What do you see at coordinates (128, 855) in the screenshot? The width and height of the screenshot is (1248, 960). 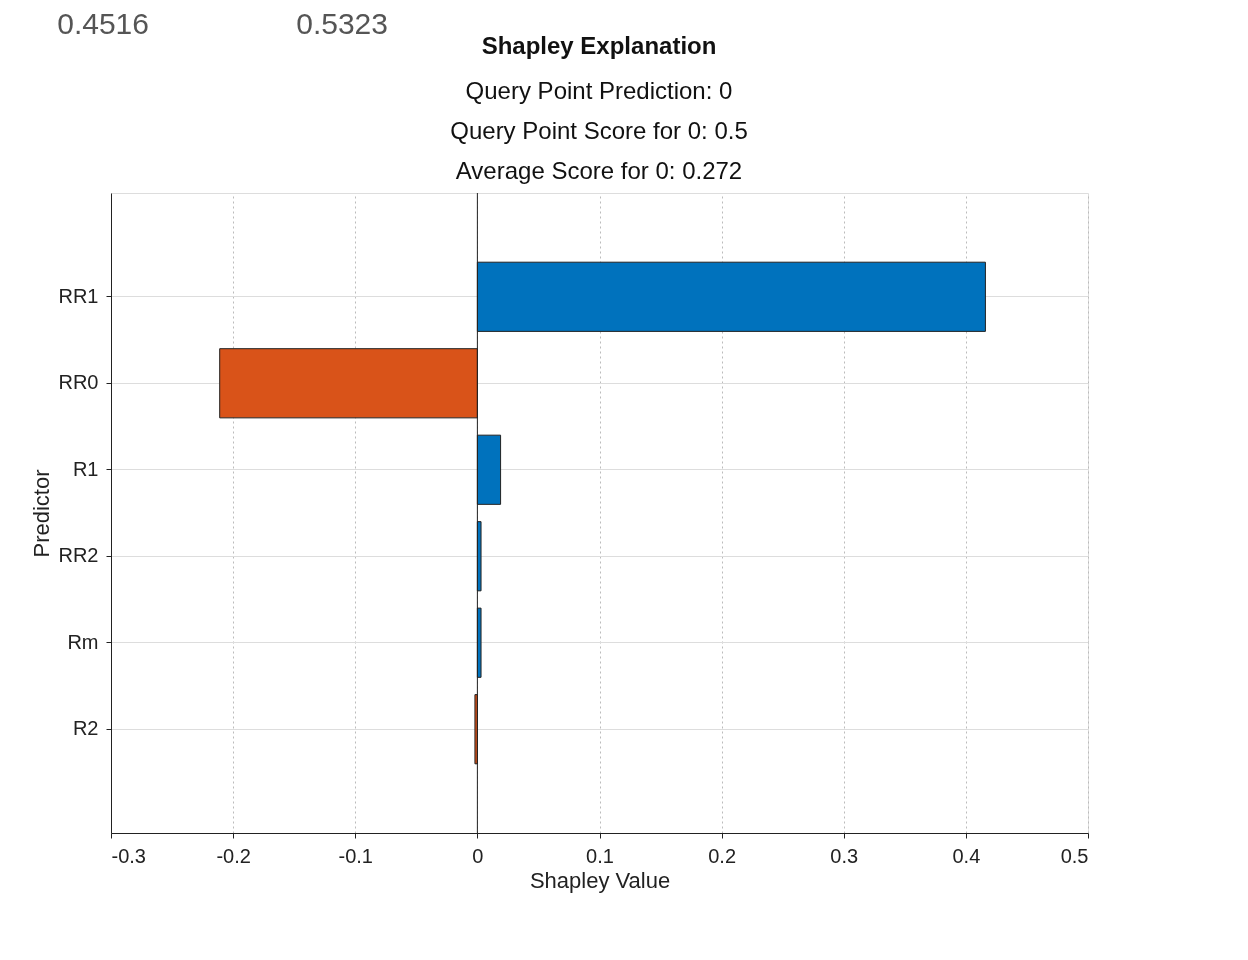 I see `x-tick-label: -0.3` at bounding box center [128, 855].